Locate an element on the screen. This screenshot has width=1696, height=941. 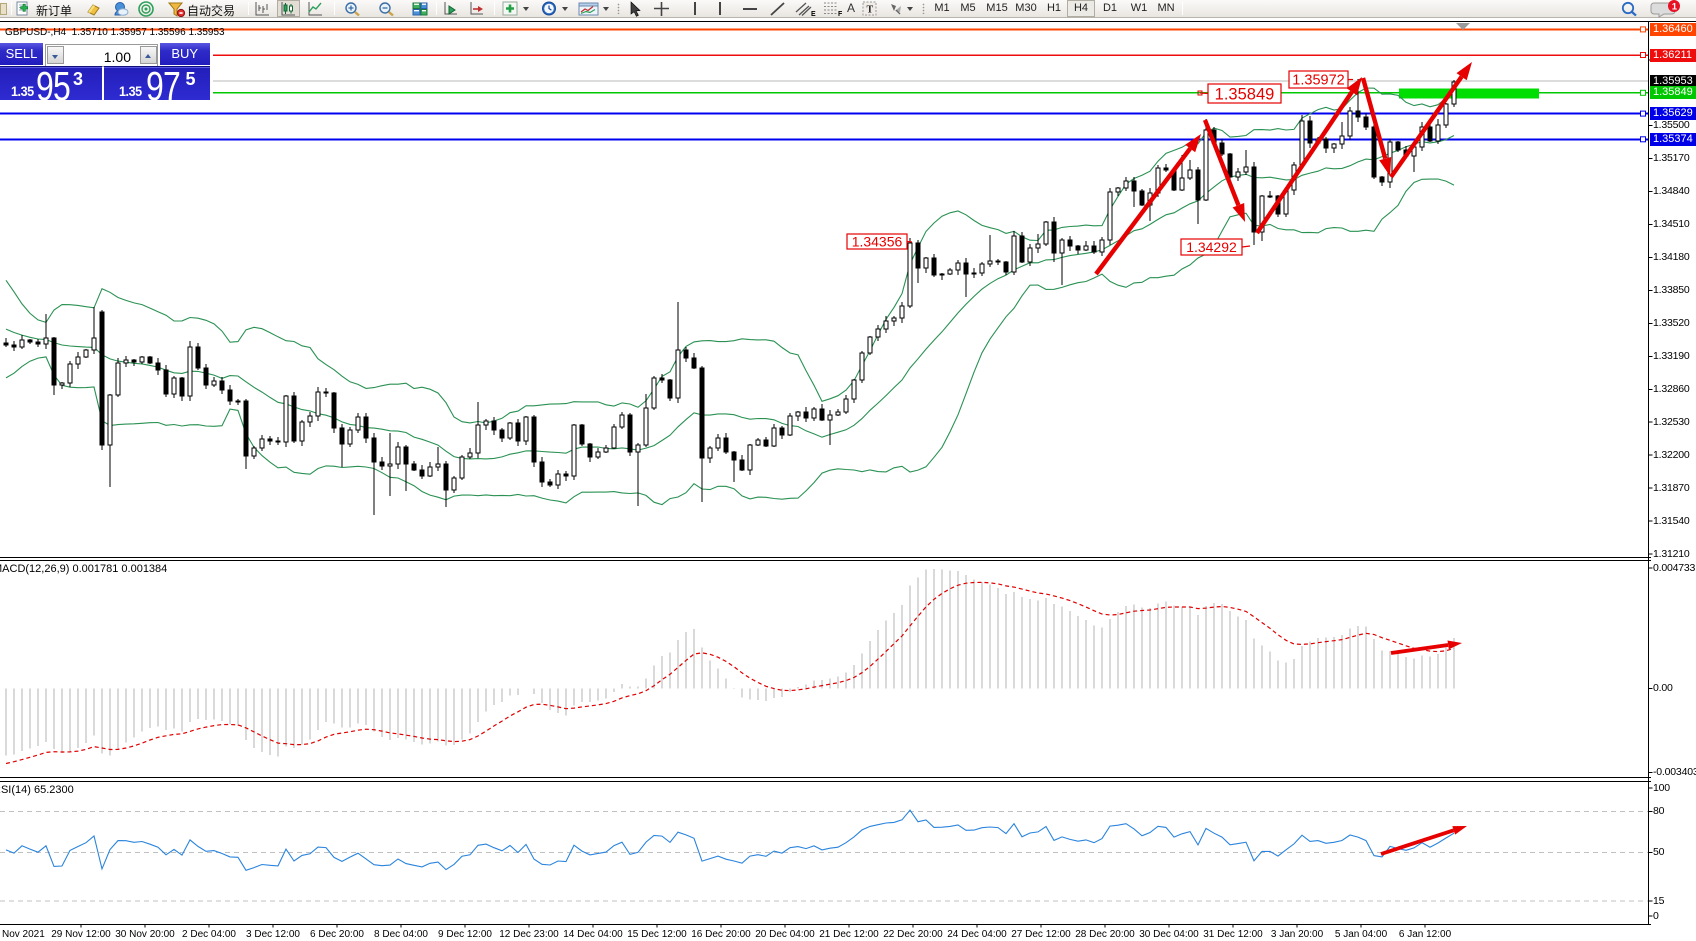
svg-text: 1.34292 is located at coordinates (1211, 247).